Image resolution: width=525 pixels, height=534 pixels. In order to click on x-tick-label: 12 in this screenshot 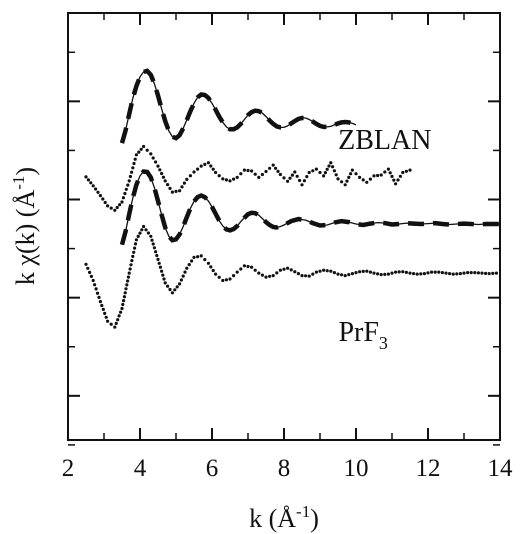, I will do `click(428, 468)`.